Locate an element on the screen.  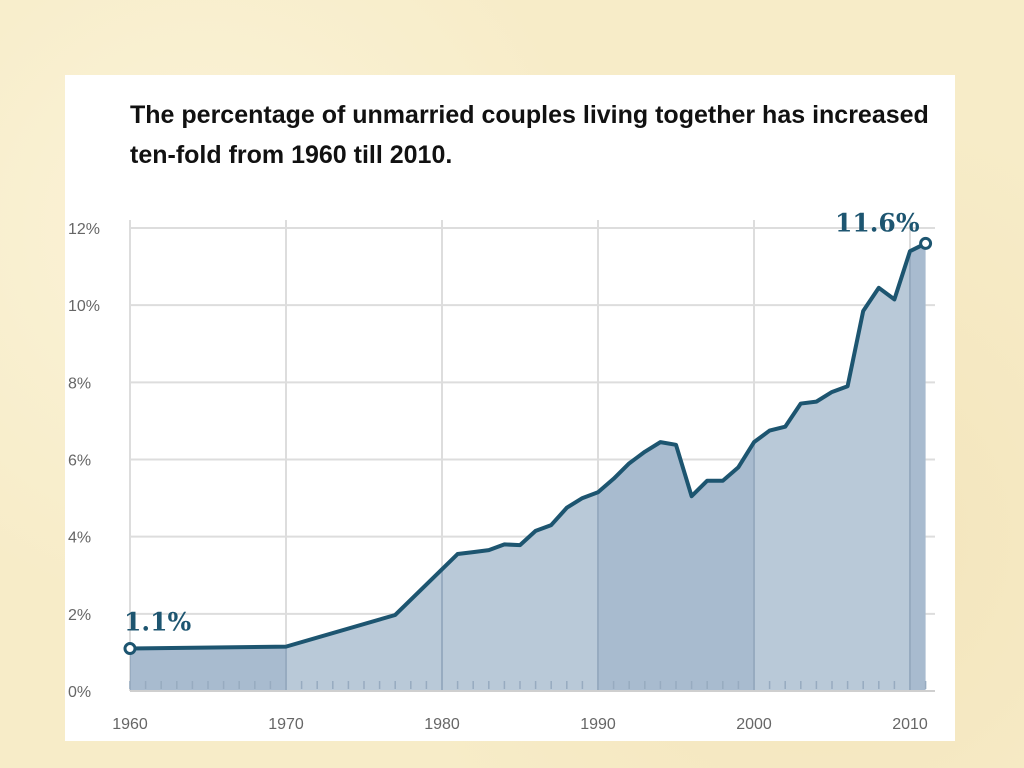
y-tick-label: 6% is located at coordinates (79, 461).